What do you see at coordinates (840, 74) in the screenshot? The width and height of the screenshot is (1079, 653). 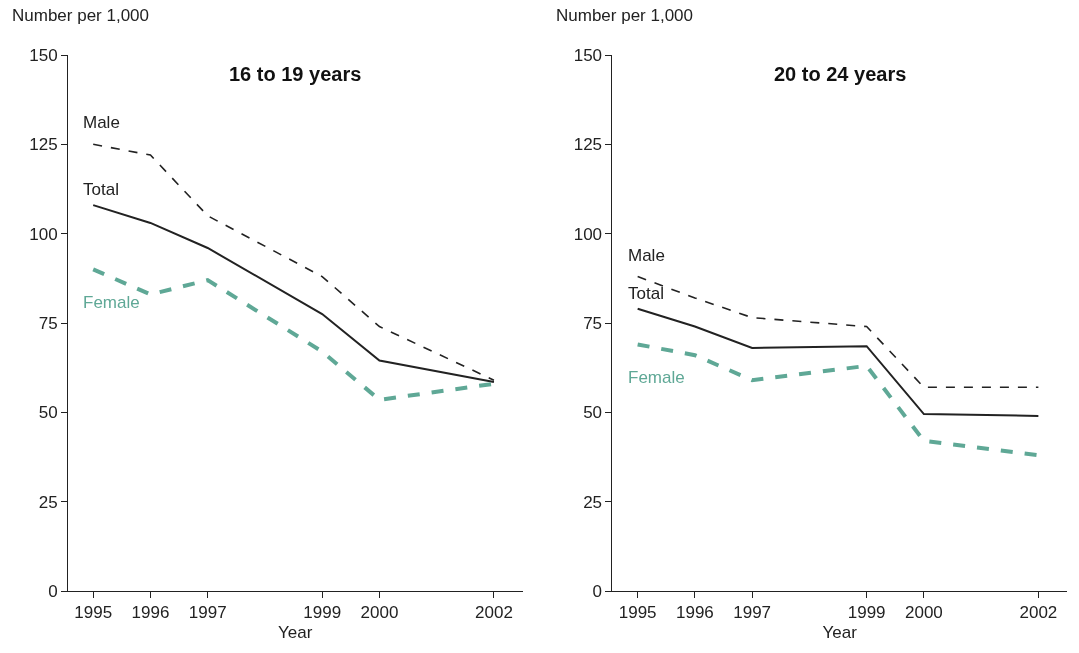 I see `chart-title: 20 to 24 years` at bounding box center [840, 74].